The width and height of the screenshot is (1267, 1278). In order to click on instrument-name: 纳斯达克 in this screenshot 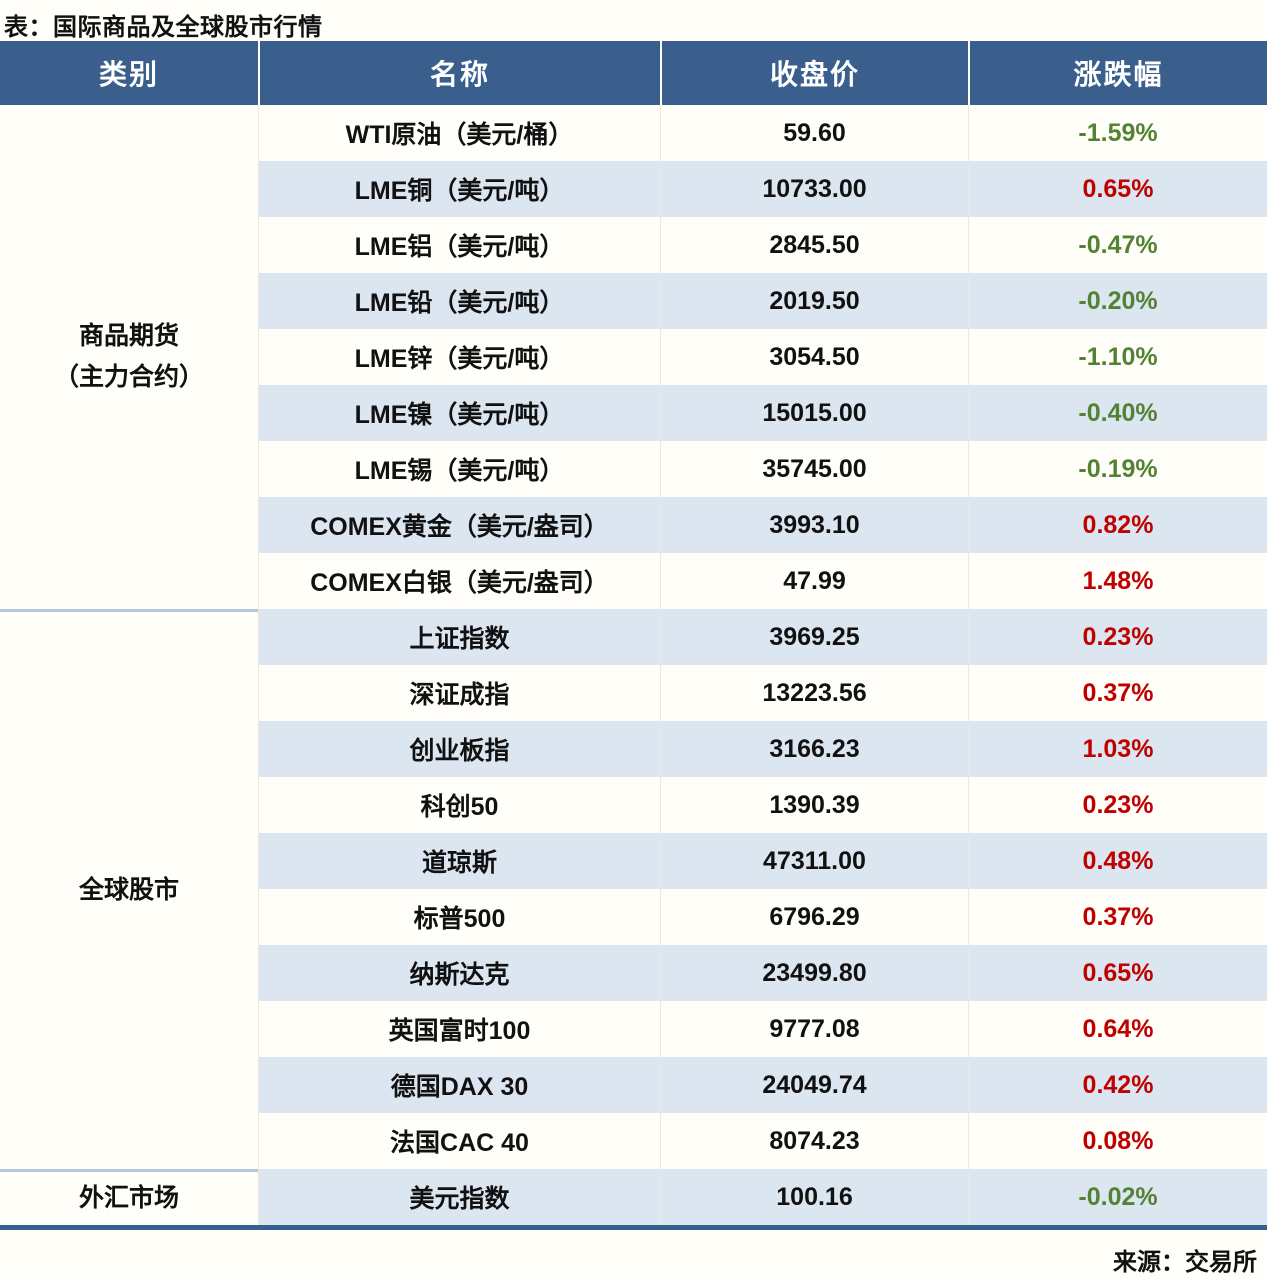, I will do `click(459, 973)`.